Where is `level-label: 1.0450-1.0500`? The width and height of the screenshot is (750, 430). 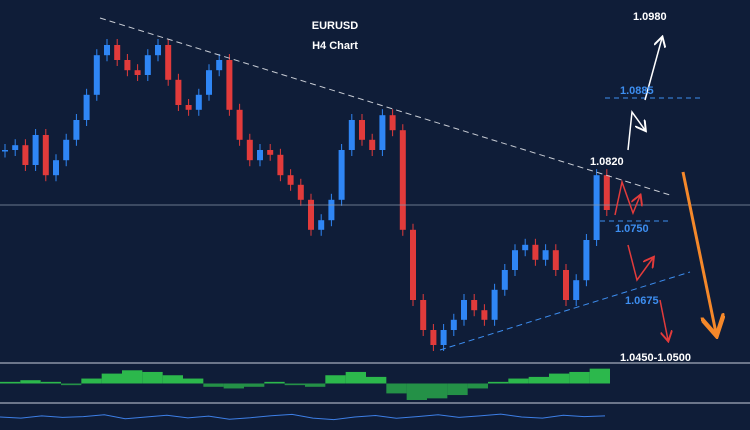 level-label: 1.0450-1.0500 is located at coordinates (655, 358).